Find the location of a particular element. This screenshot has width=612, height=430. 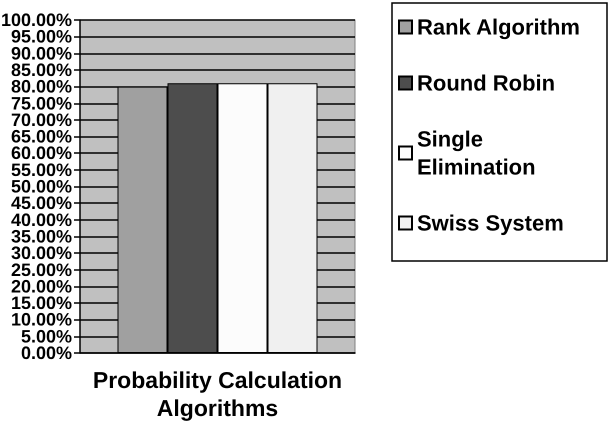

legend-label: Rank Algorithm is located at coordinates (498, 27).